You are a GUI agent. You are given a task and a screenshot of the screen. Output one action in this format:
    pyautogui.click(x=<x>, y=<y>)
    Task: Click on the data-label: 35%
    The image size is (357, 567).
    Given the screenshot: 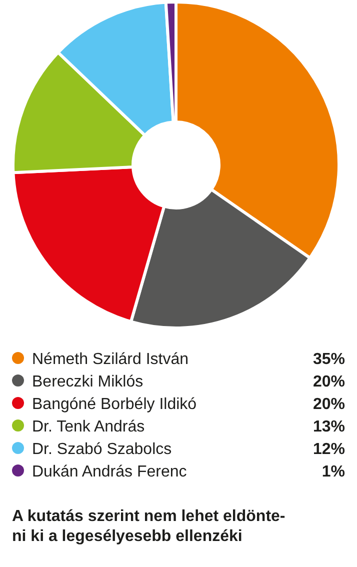 What is the action you would take?
    pyautogui.click(x=328, y=359)
    